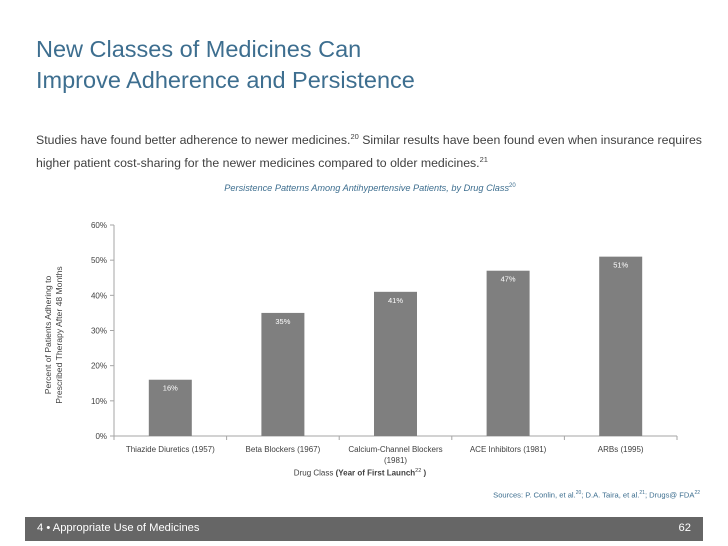 The width and height of the screenshot is (728, 546). What do you see at coordinates (99, 401) in the screenshot?
I see `y-tick-label: 10%` at bounding box center [99, 401].